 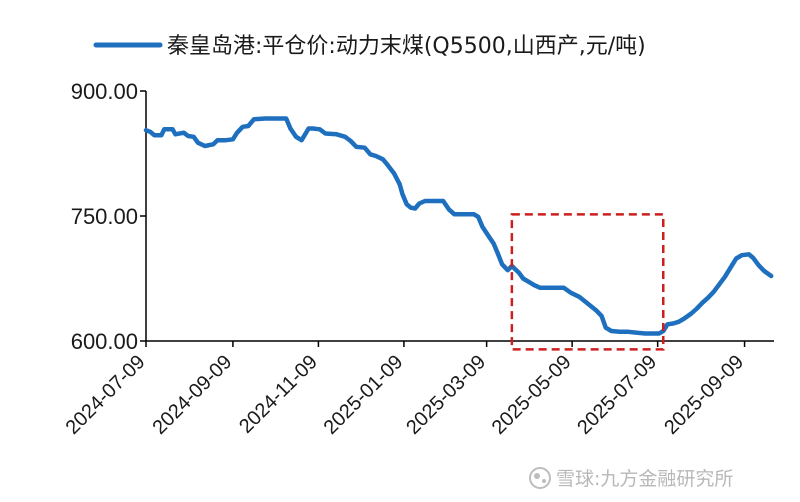 I want to click on watermark-text: 雪球:九方金融研究所, so click(x=644, y=479).